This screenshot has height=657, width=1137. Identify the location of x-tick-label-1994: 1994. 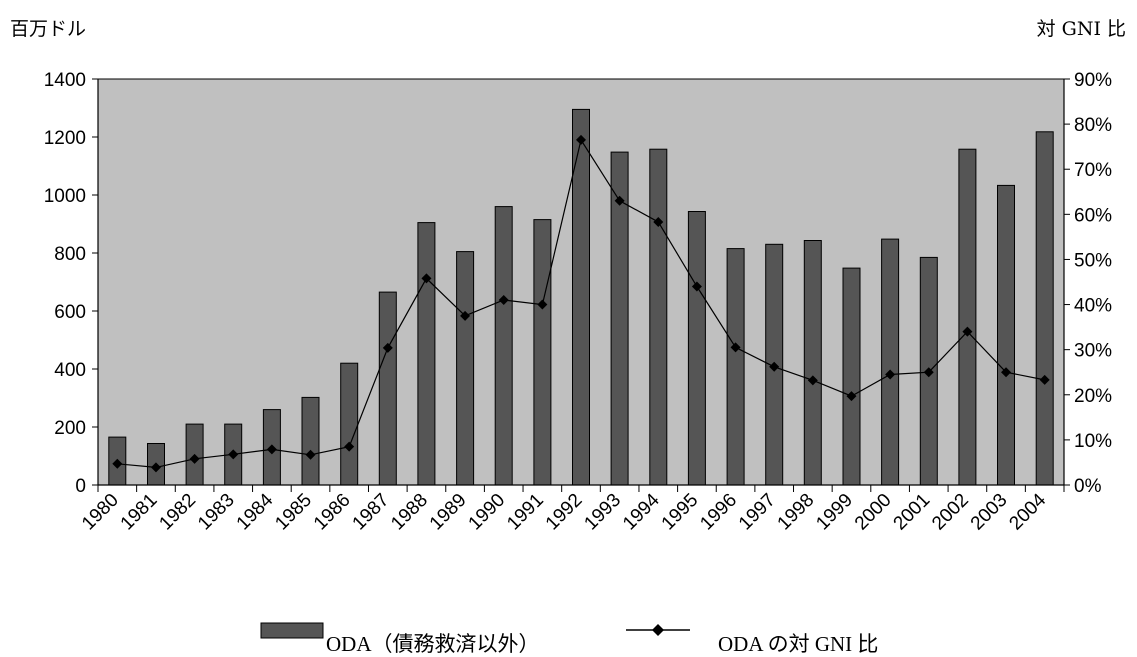
(641, 511).